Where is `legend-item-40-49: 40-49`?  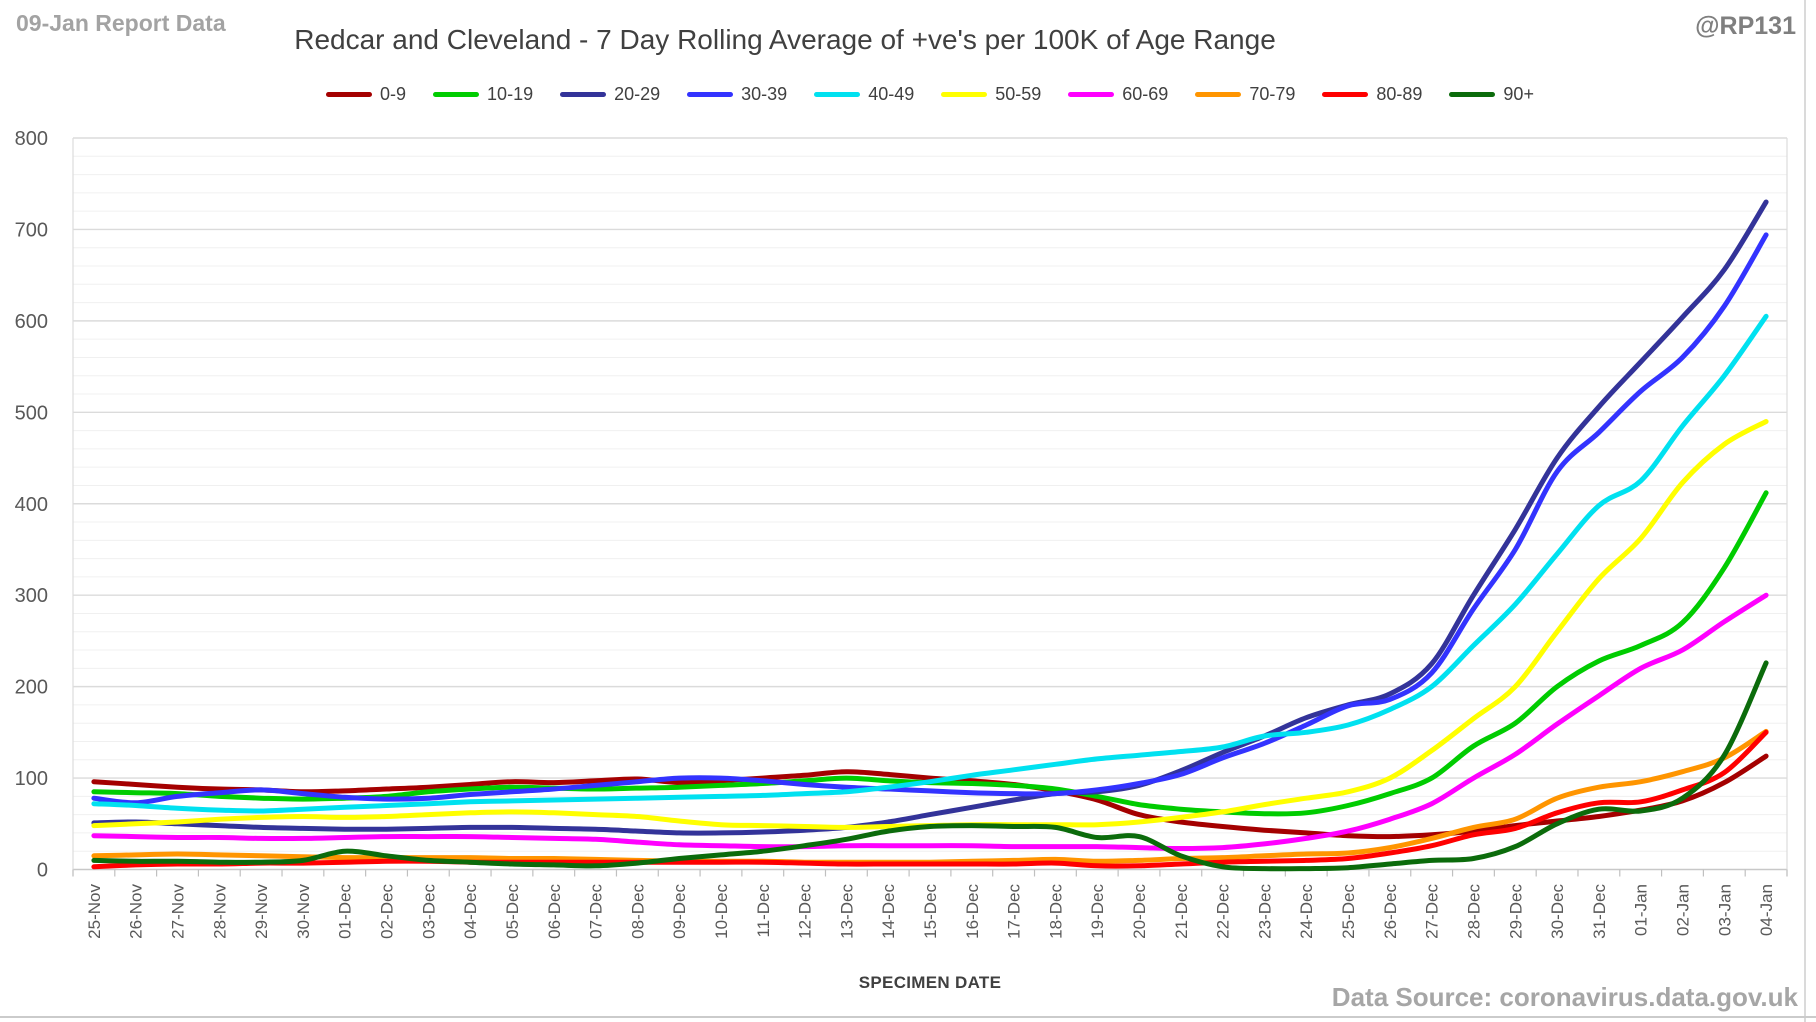
legend-item-40-49: 40-49 is located at coordinates (864, 94).